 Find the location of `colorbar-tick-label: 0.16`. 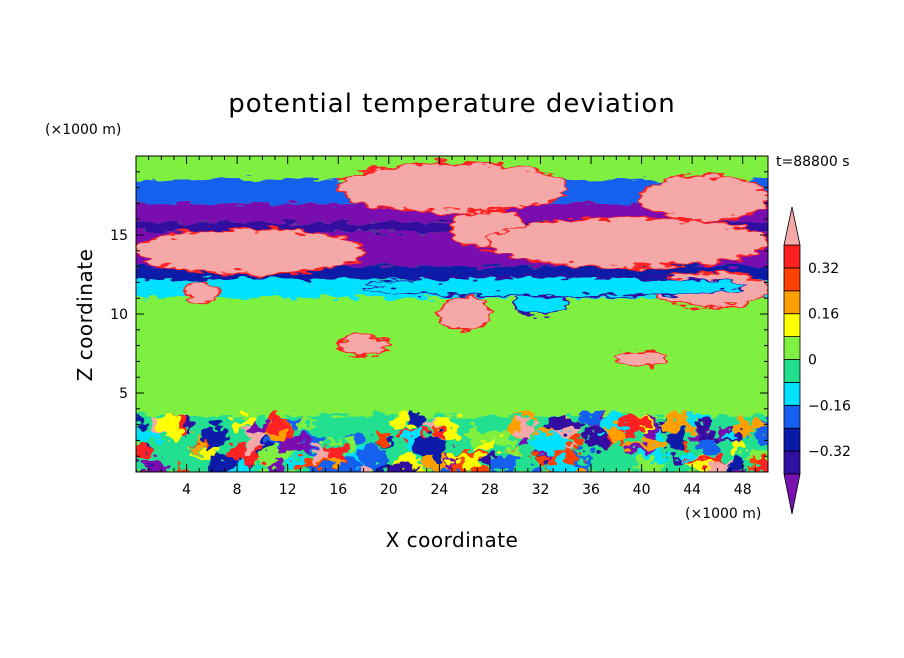

colorbar-tick-label: 0.16 is located at coordinates (823, 315).